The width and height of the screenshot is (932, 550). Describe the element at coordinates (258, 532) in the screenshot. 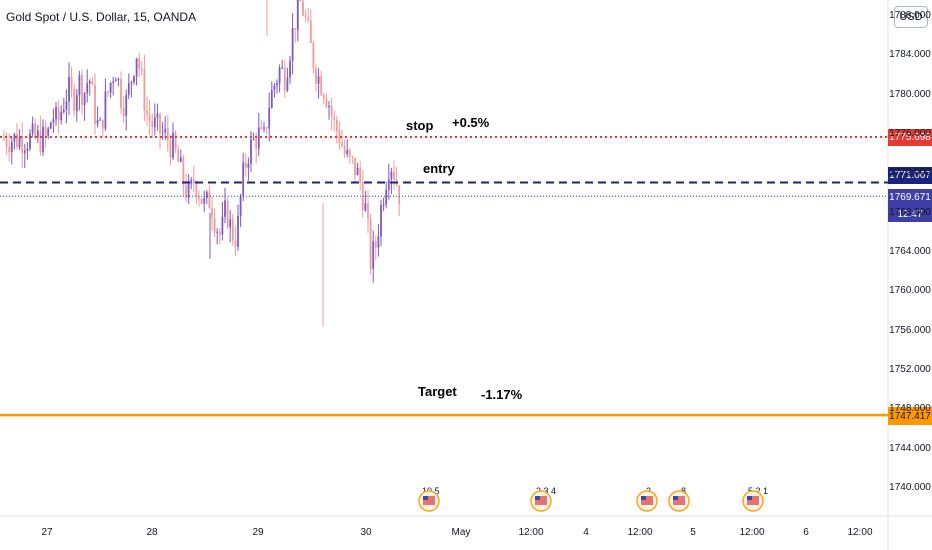

I see `x-tick-label: 29` at that location.